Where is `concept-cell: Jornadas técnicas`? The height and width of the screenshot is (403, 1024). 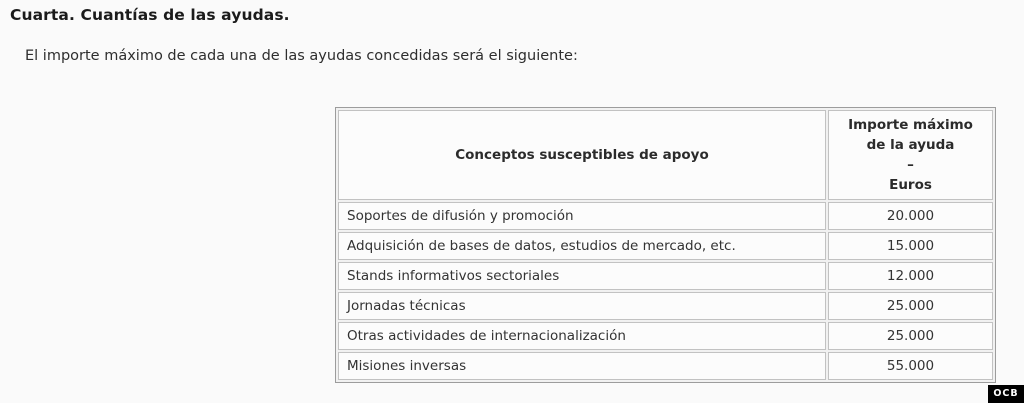 concept-cell: Jornadas técnicas is located at coordinates (582, 306).